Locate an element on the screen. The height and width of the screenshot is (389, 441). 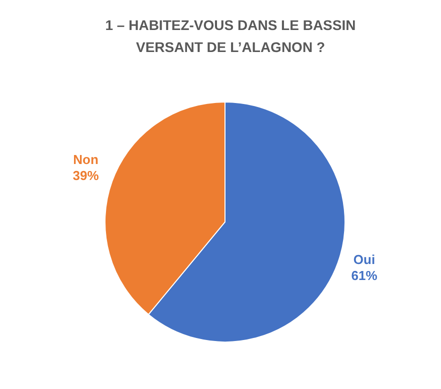
slice-label: Oui is located at coordinates (364, 260).